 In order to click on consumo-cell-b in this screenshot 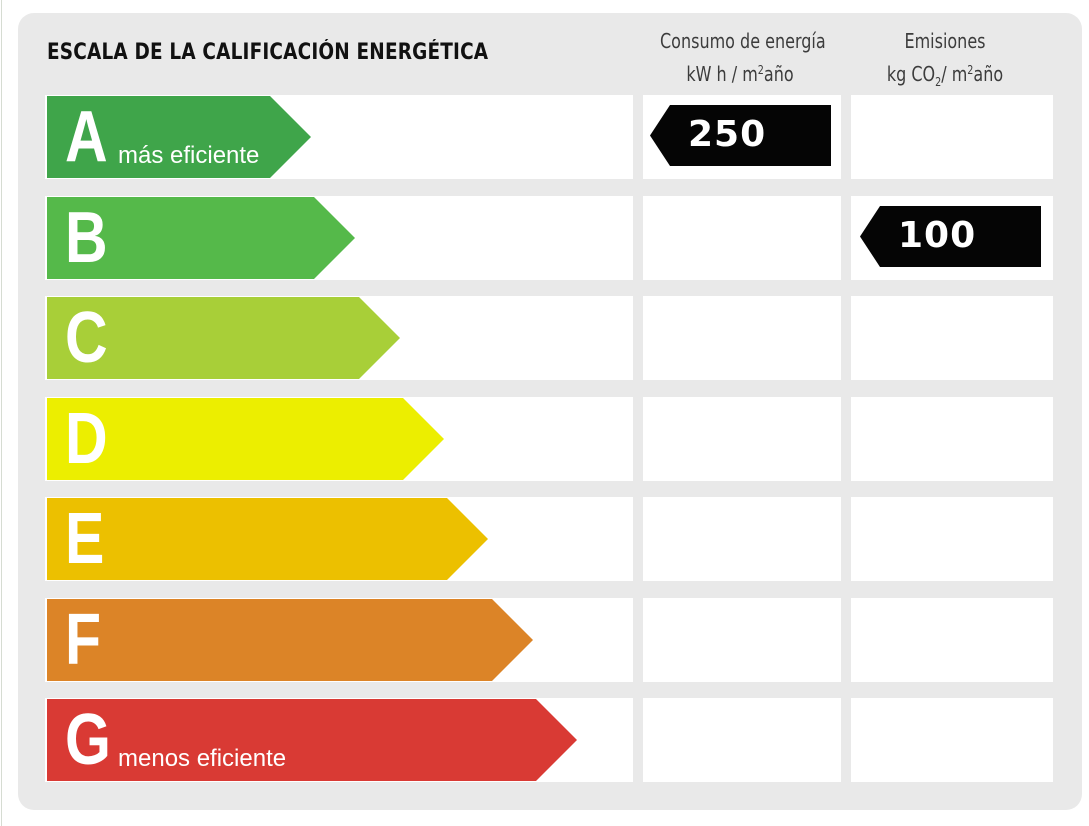, I will do `click(742, 238)`.